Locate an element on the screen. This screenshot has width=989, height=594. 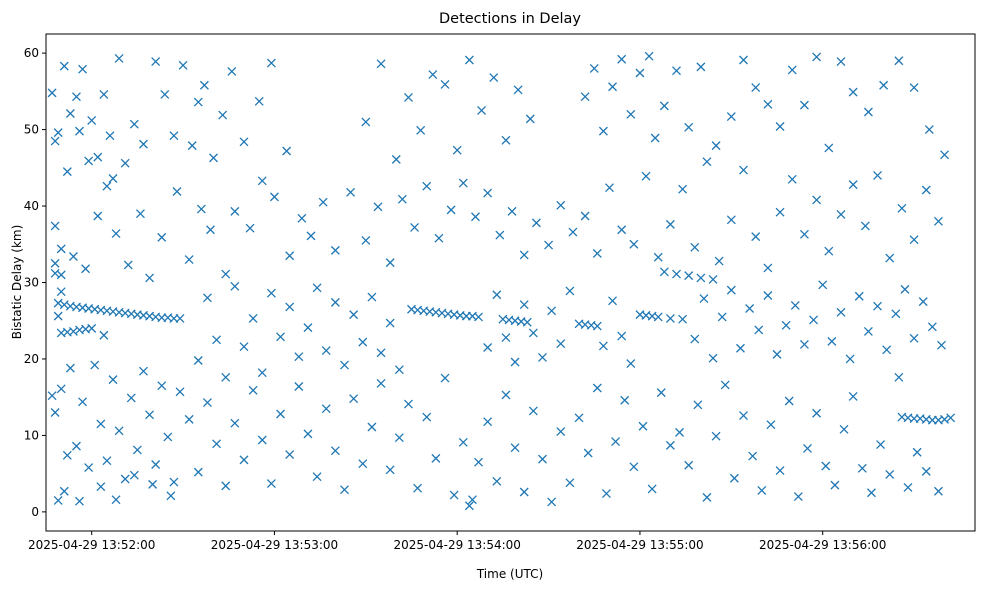
y-tick-label: 30 is located at coordinates (31, 283).